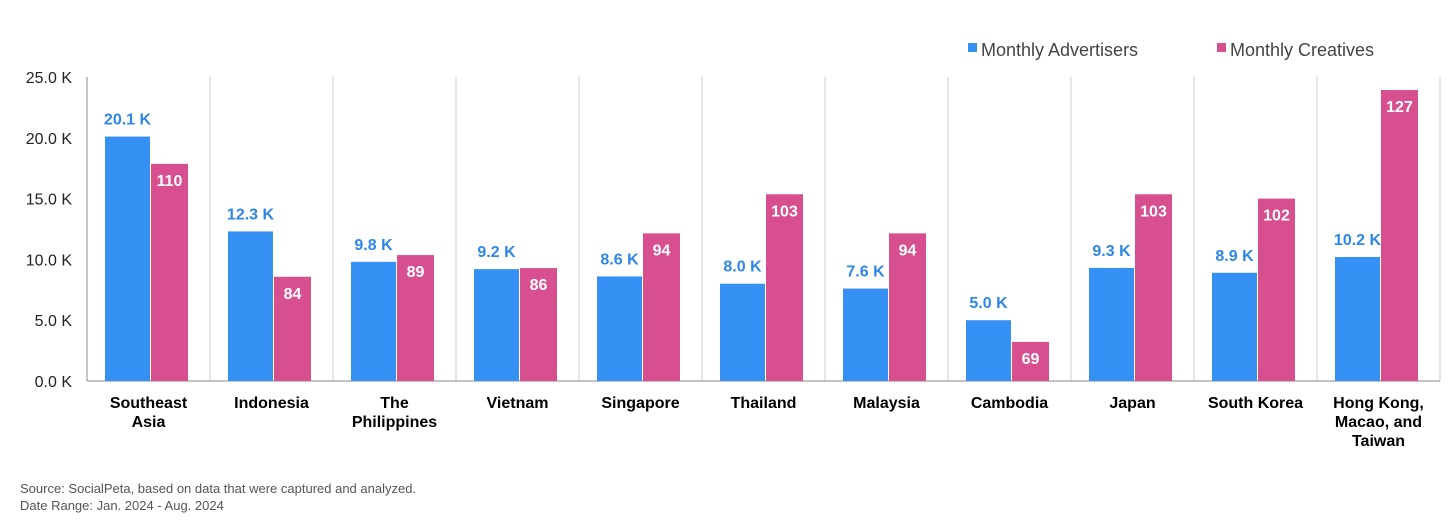 This screenshot has width=1456, height=520. I want to click on category-label-line: Malaysia, so click(886, 403).